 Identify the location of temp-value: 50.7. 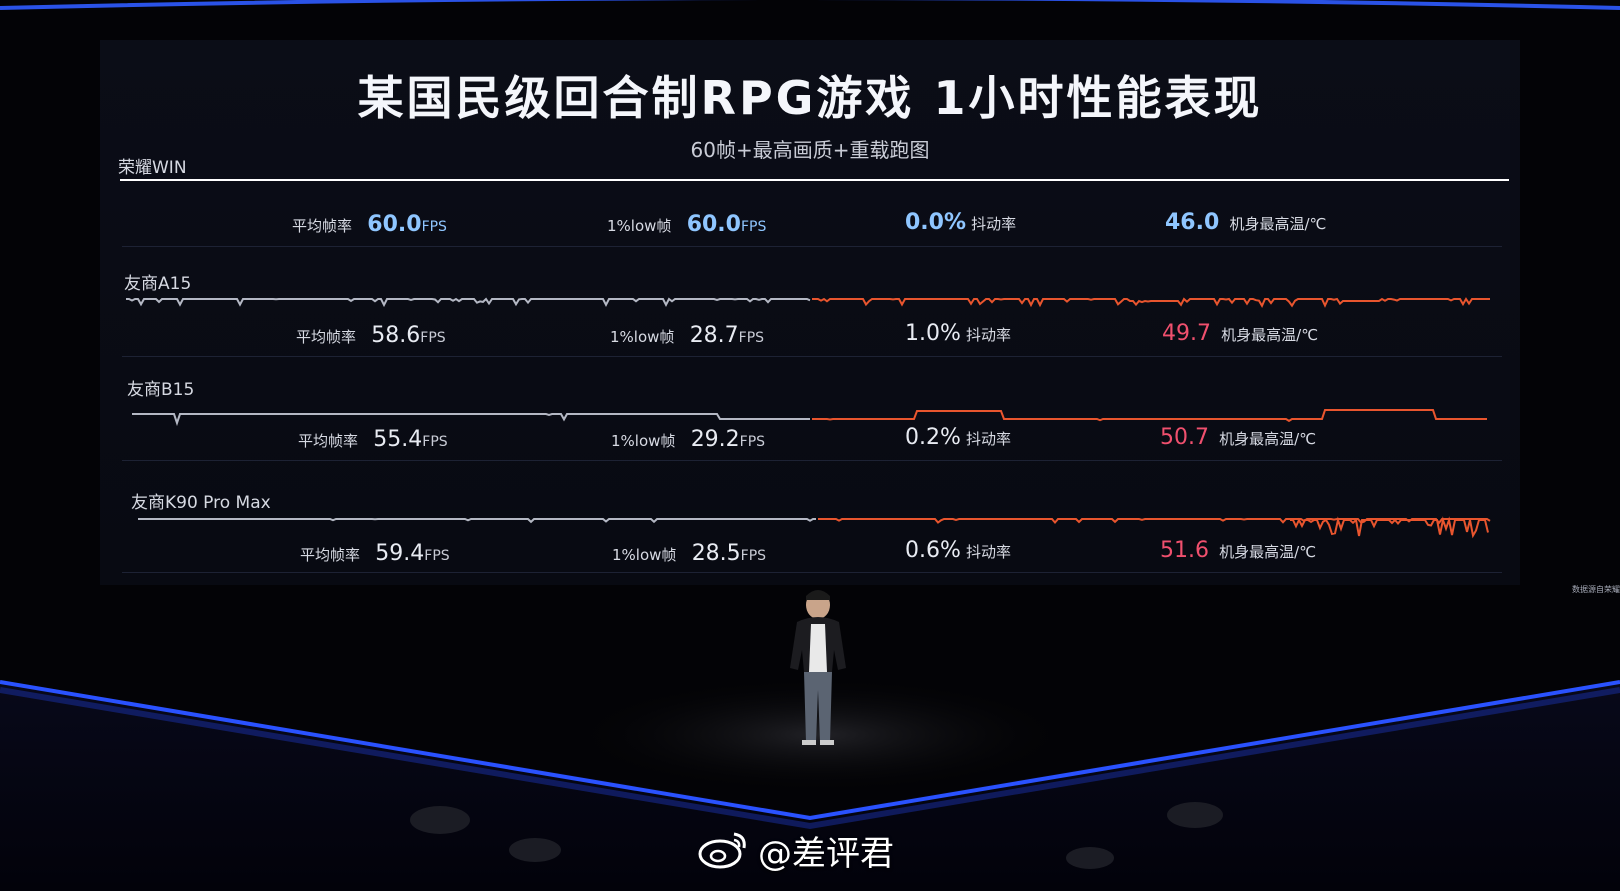
(1184, 437).